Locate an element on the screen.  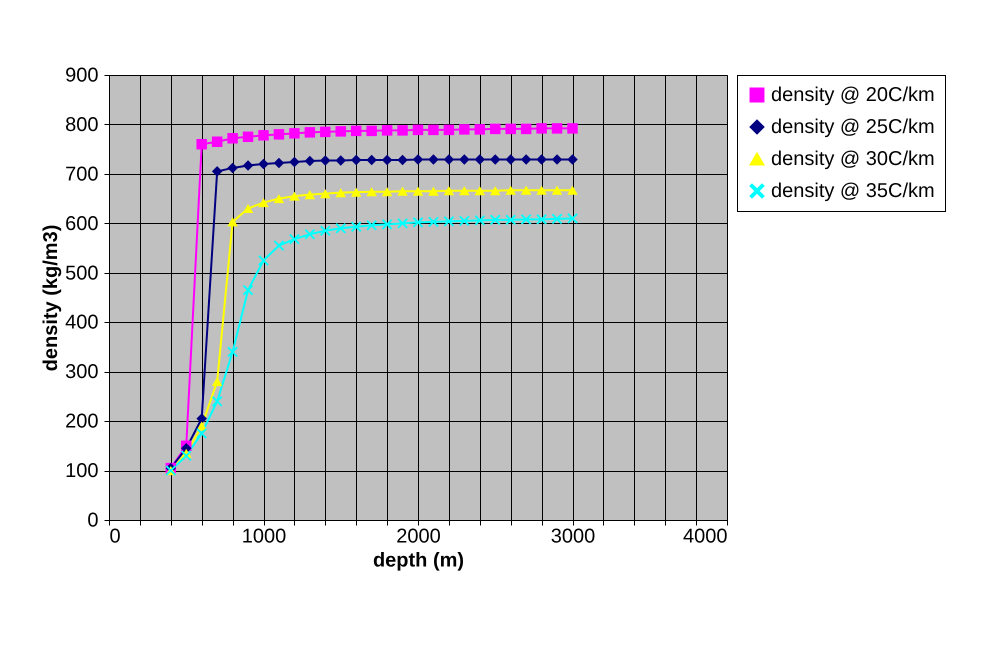
x-axis-title: depth (m) is located at coordinates (418, 561).